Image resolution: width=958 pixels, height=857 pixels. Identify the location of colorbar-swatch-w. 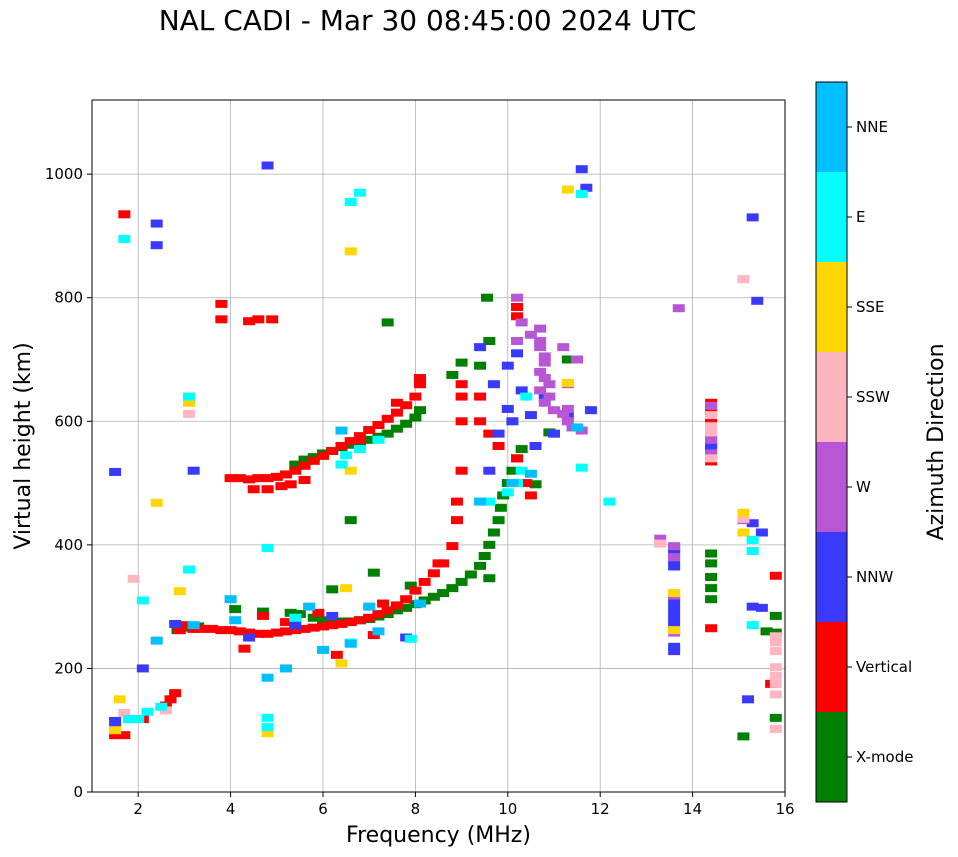
(831, 487).